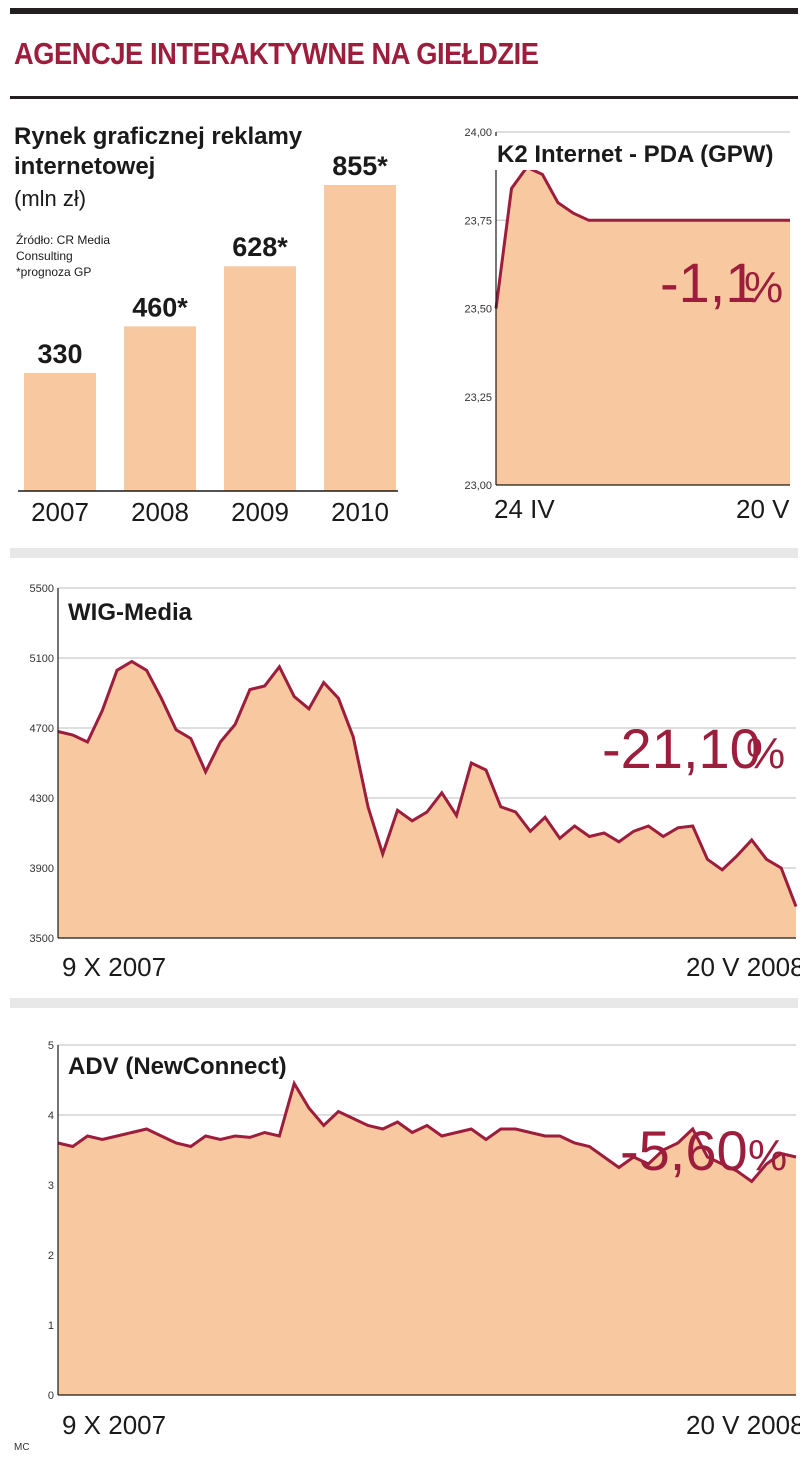  Describe the element at coordinates (360, 512) in the screenshot. I see `bar-category-label-2010: 2010` at that location.